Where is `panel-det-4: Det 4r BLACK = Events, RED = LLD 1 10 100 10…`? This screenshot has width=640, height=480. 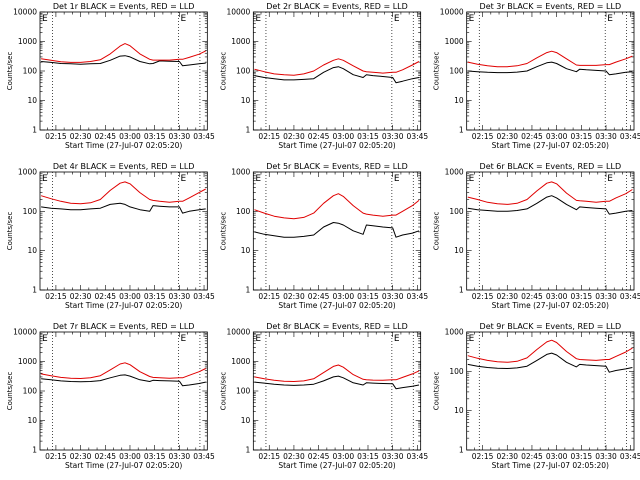
panel-det-4: Det 4r BLACK = Events, RED = LLD 1 10 100 10… is located at coordinates (110, 236).